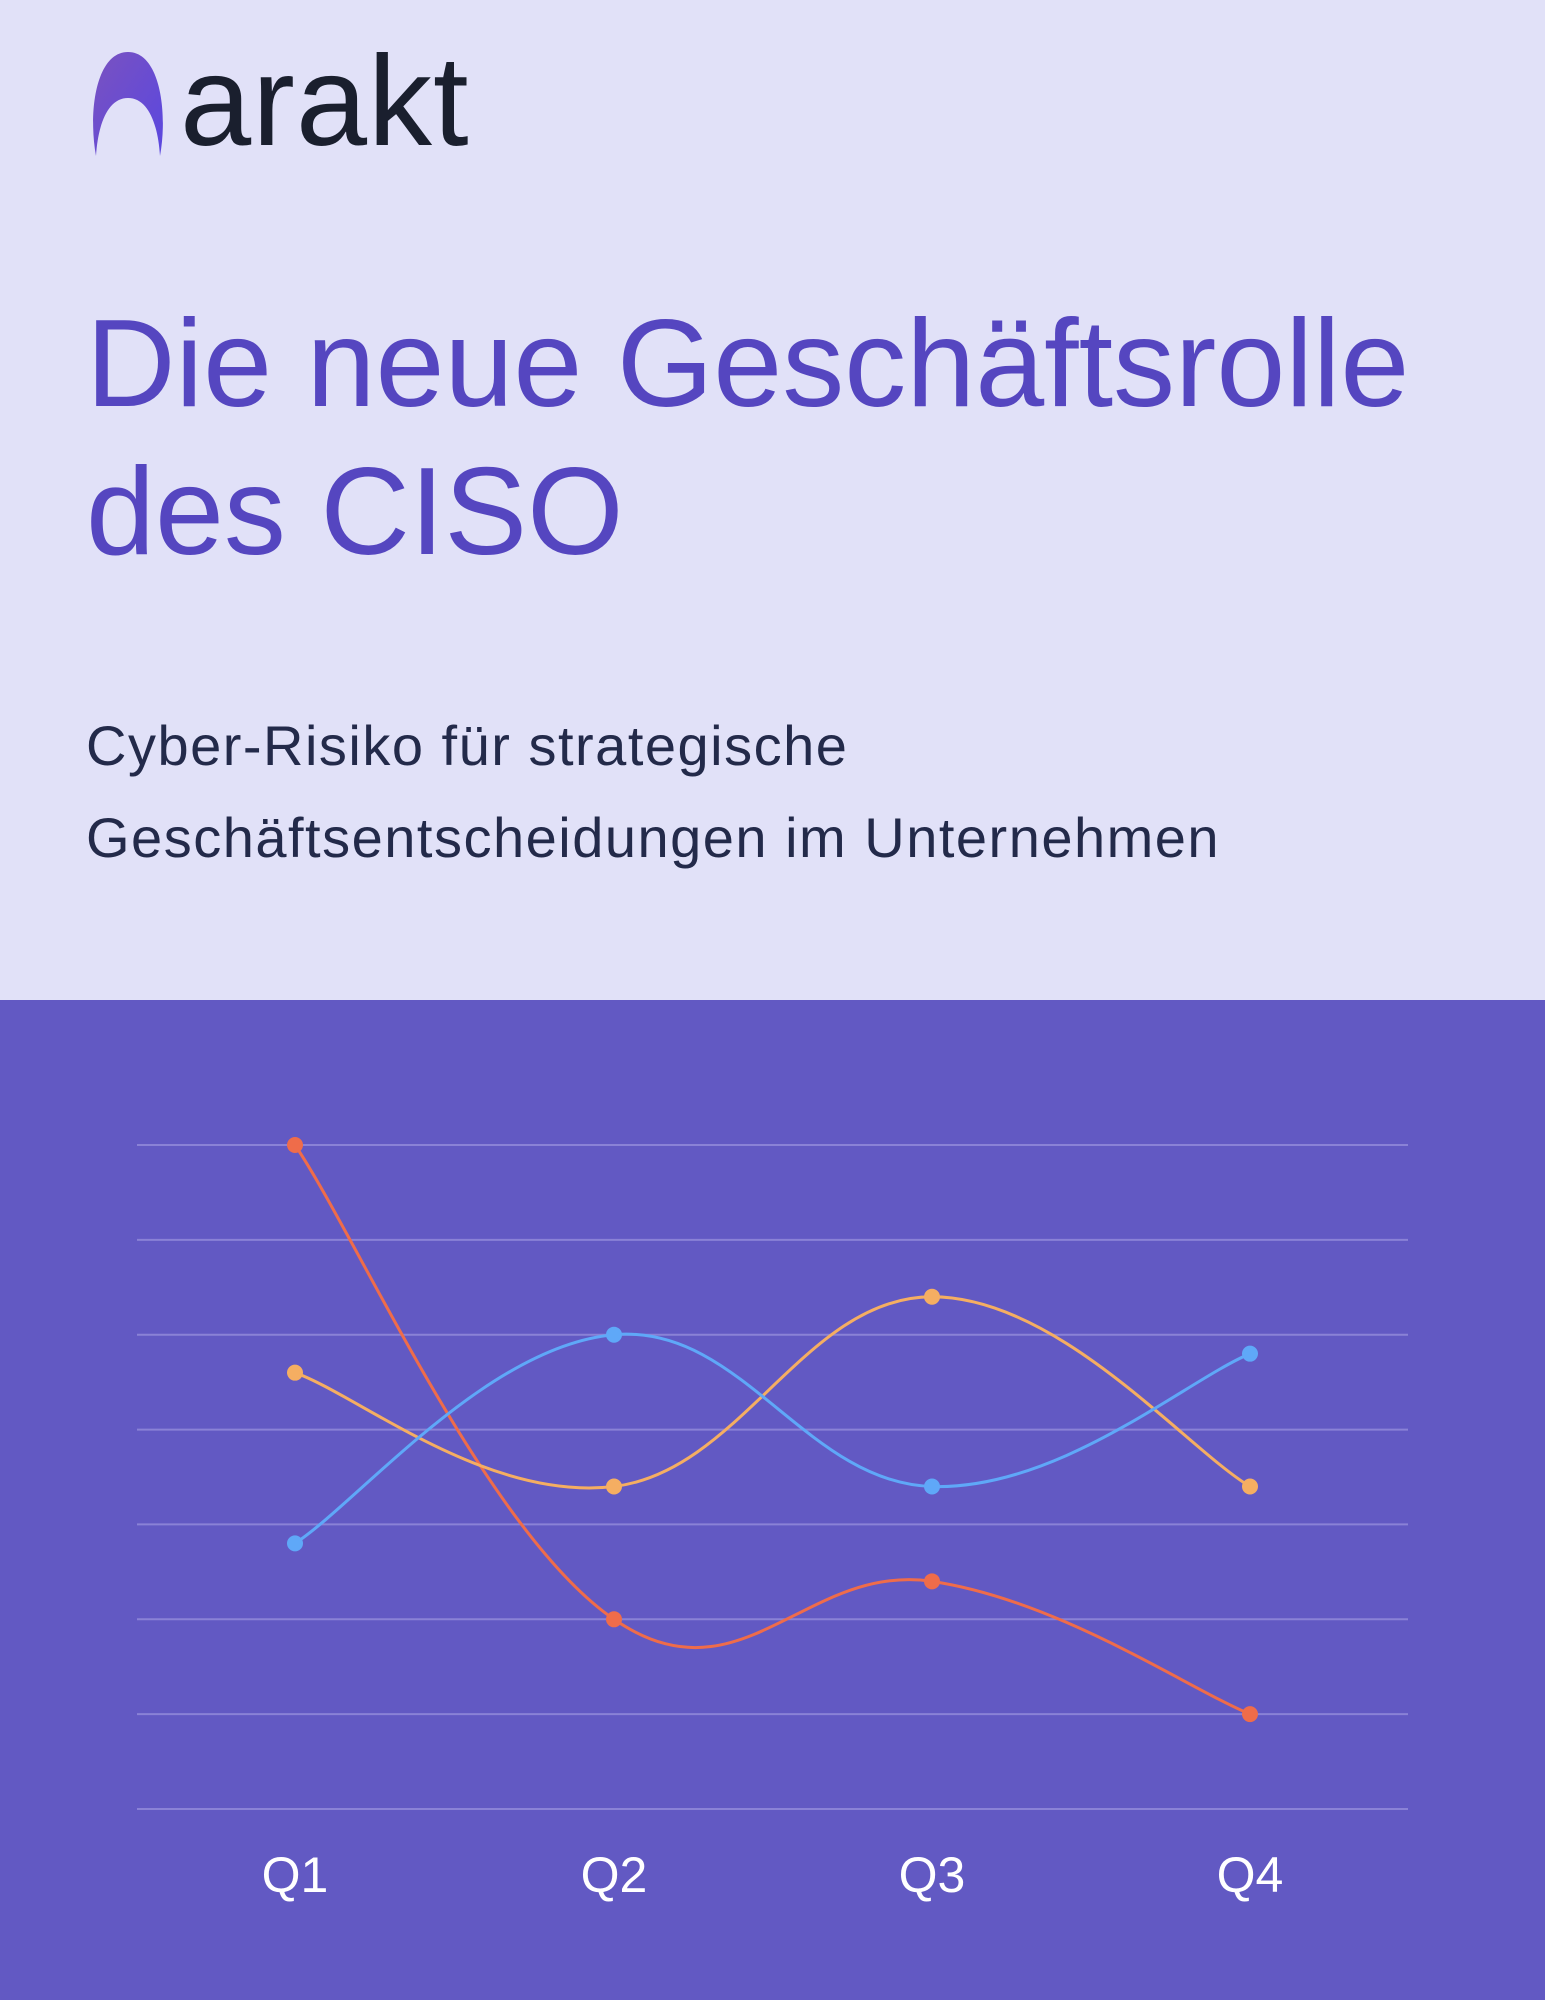 This screenshot has width=1545, height=2000. Describe the element at coordinates (325, 101) in the screenshot. I see `brand-name: arakt` at that location.